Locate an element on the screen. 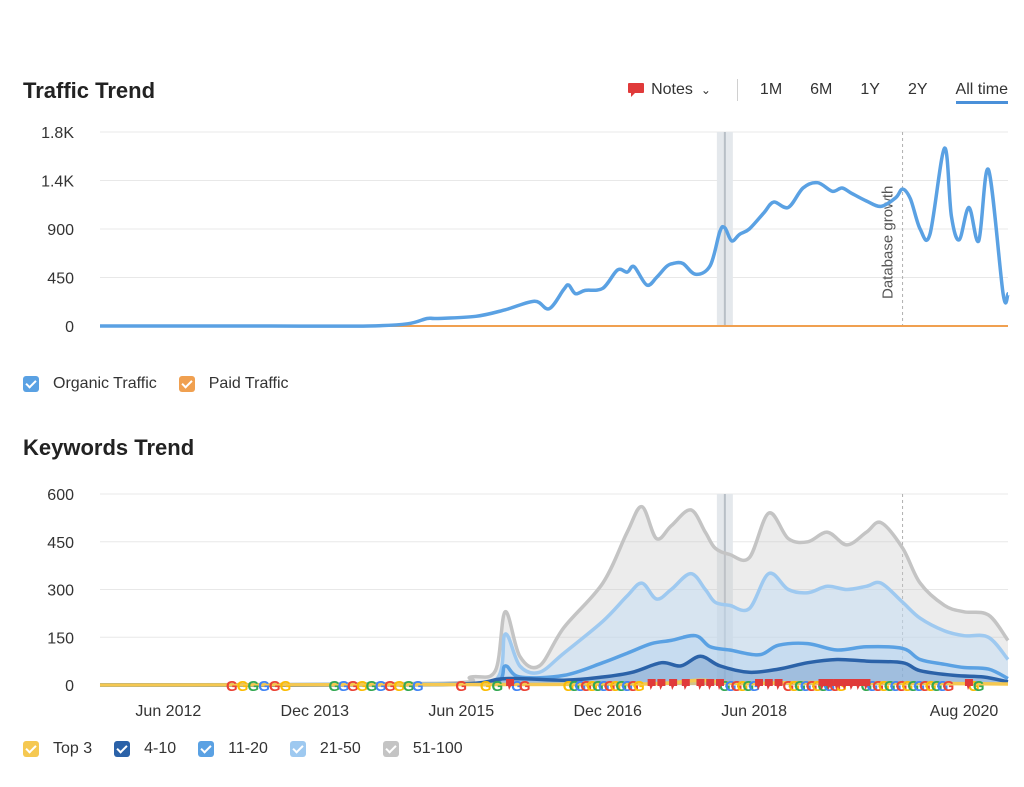 This screenshot has height=787, width=1024. keywords-trend-title: Keywords Trend is located at coordinates (109, 447).